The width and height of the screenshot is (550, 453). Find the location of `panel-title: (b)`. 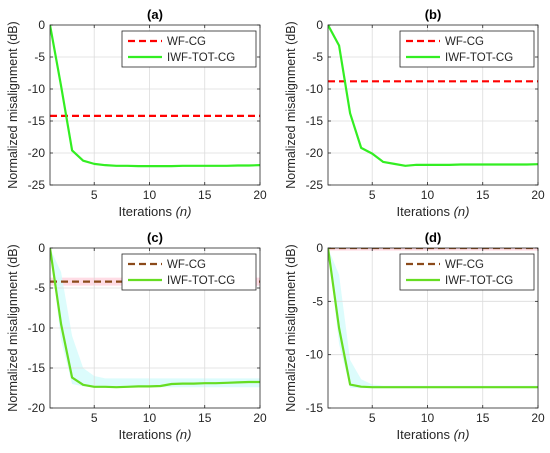

panel-title: (b) is located at coordinates (433, 14).